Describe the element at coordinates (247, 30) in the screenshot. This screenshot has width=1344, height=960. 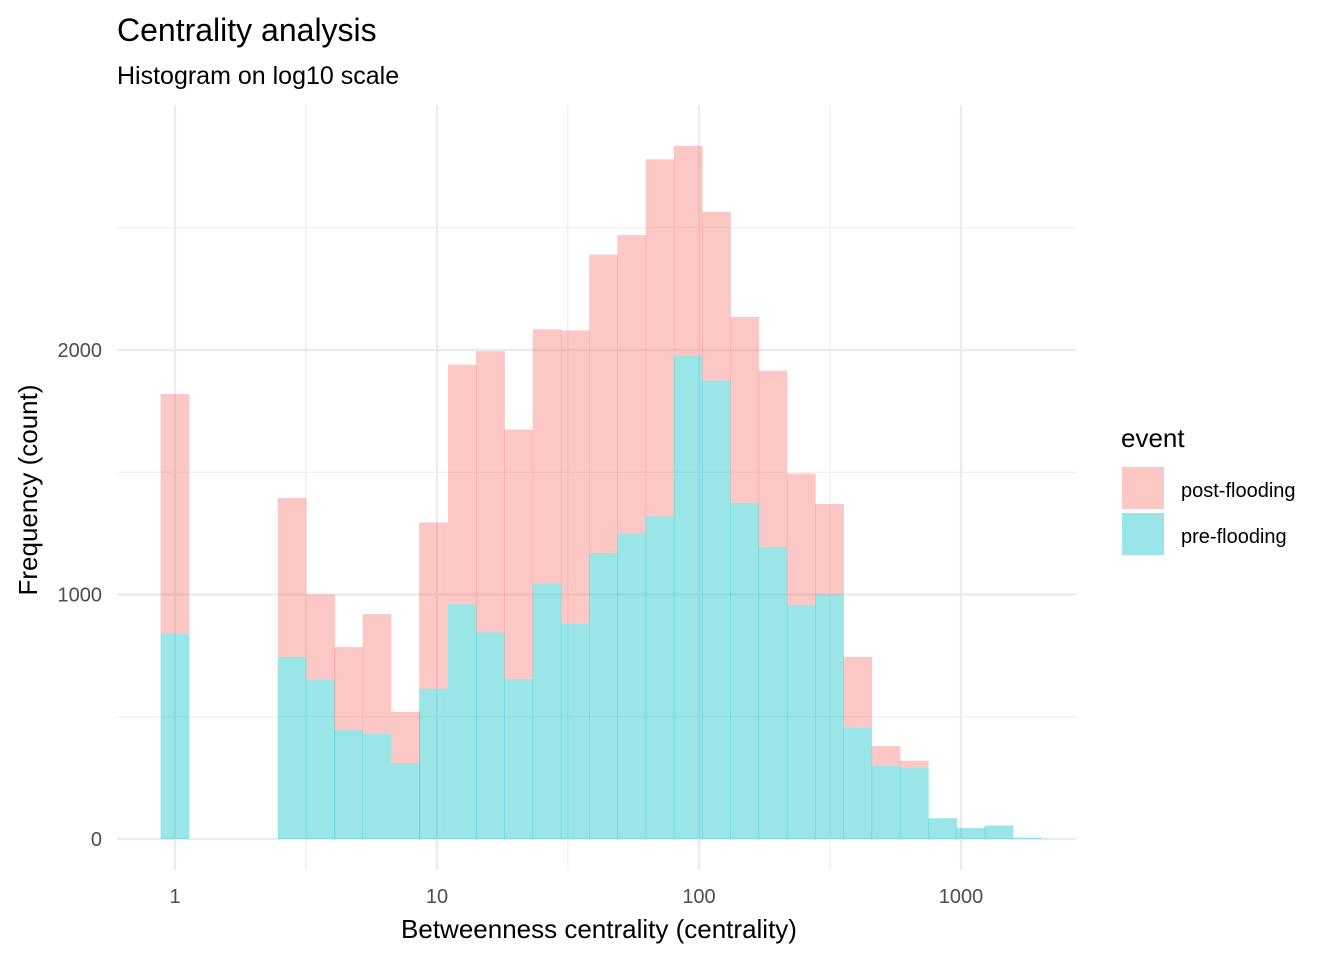
I see `chart-title: Centrality analysis` at that location.